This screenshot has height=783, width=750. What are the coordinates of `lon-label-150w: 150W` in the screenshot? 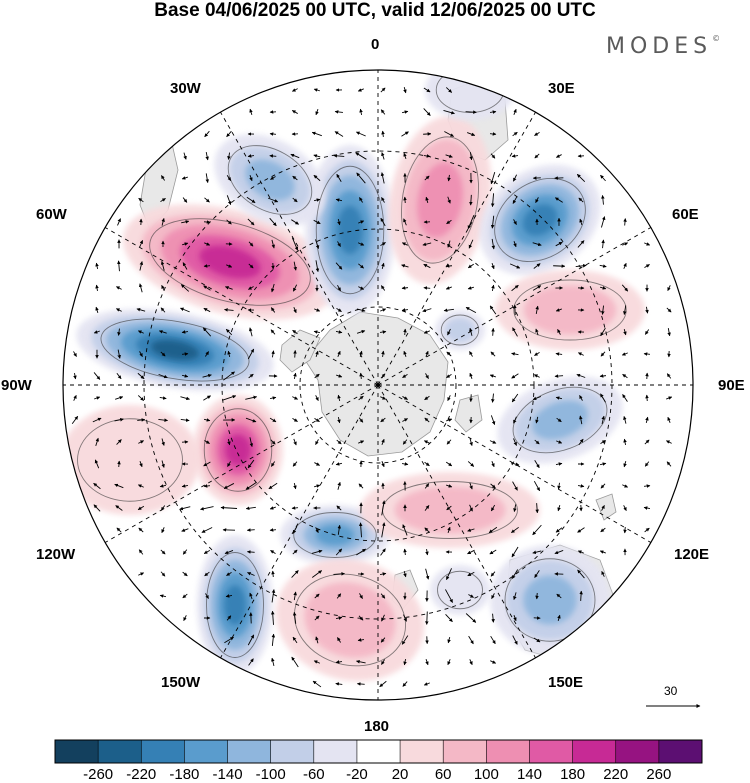 It's located at (181, 682).